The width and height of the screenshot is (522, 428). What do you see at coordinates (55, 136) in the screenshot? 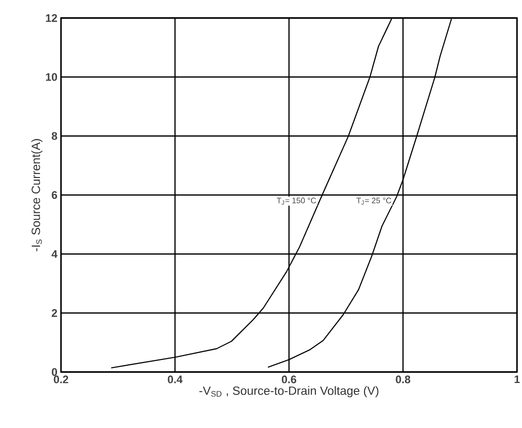
I see `y-tick-label: 8` at bounding box center [55, 136].